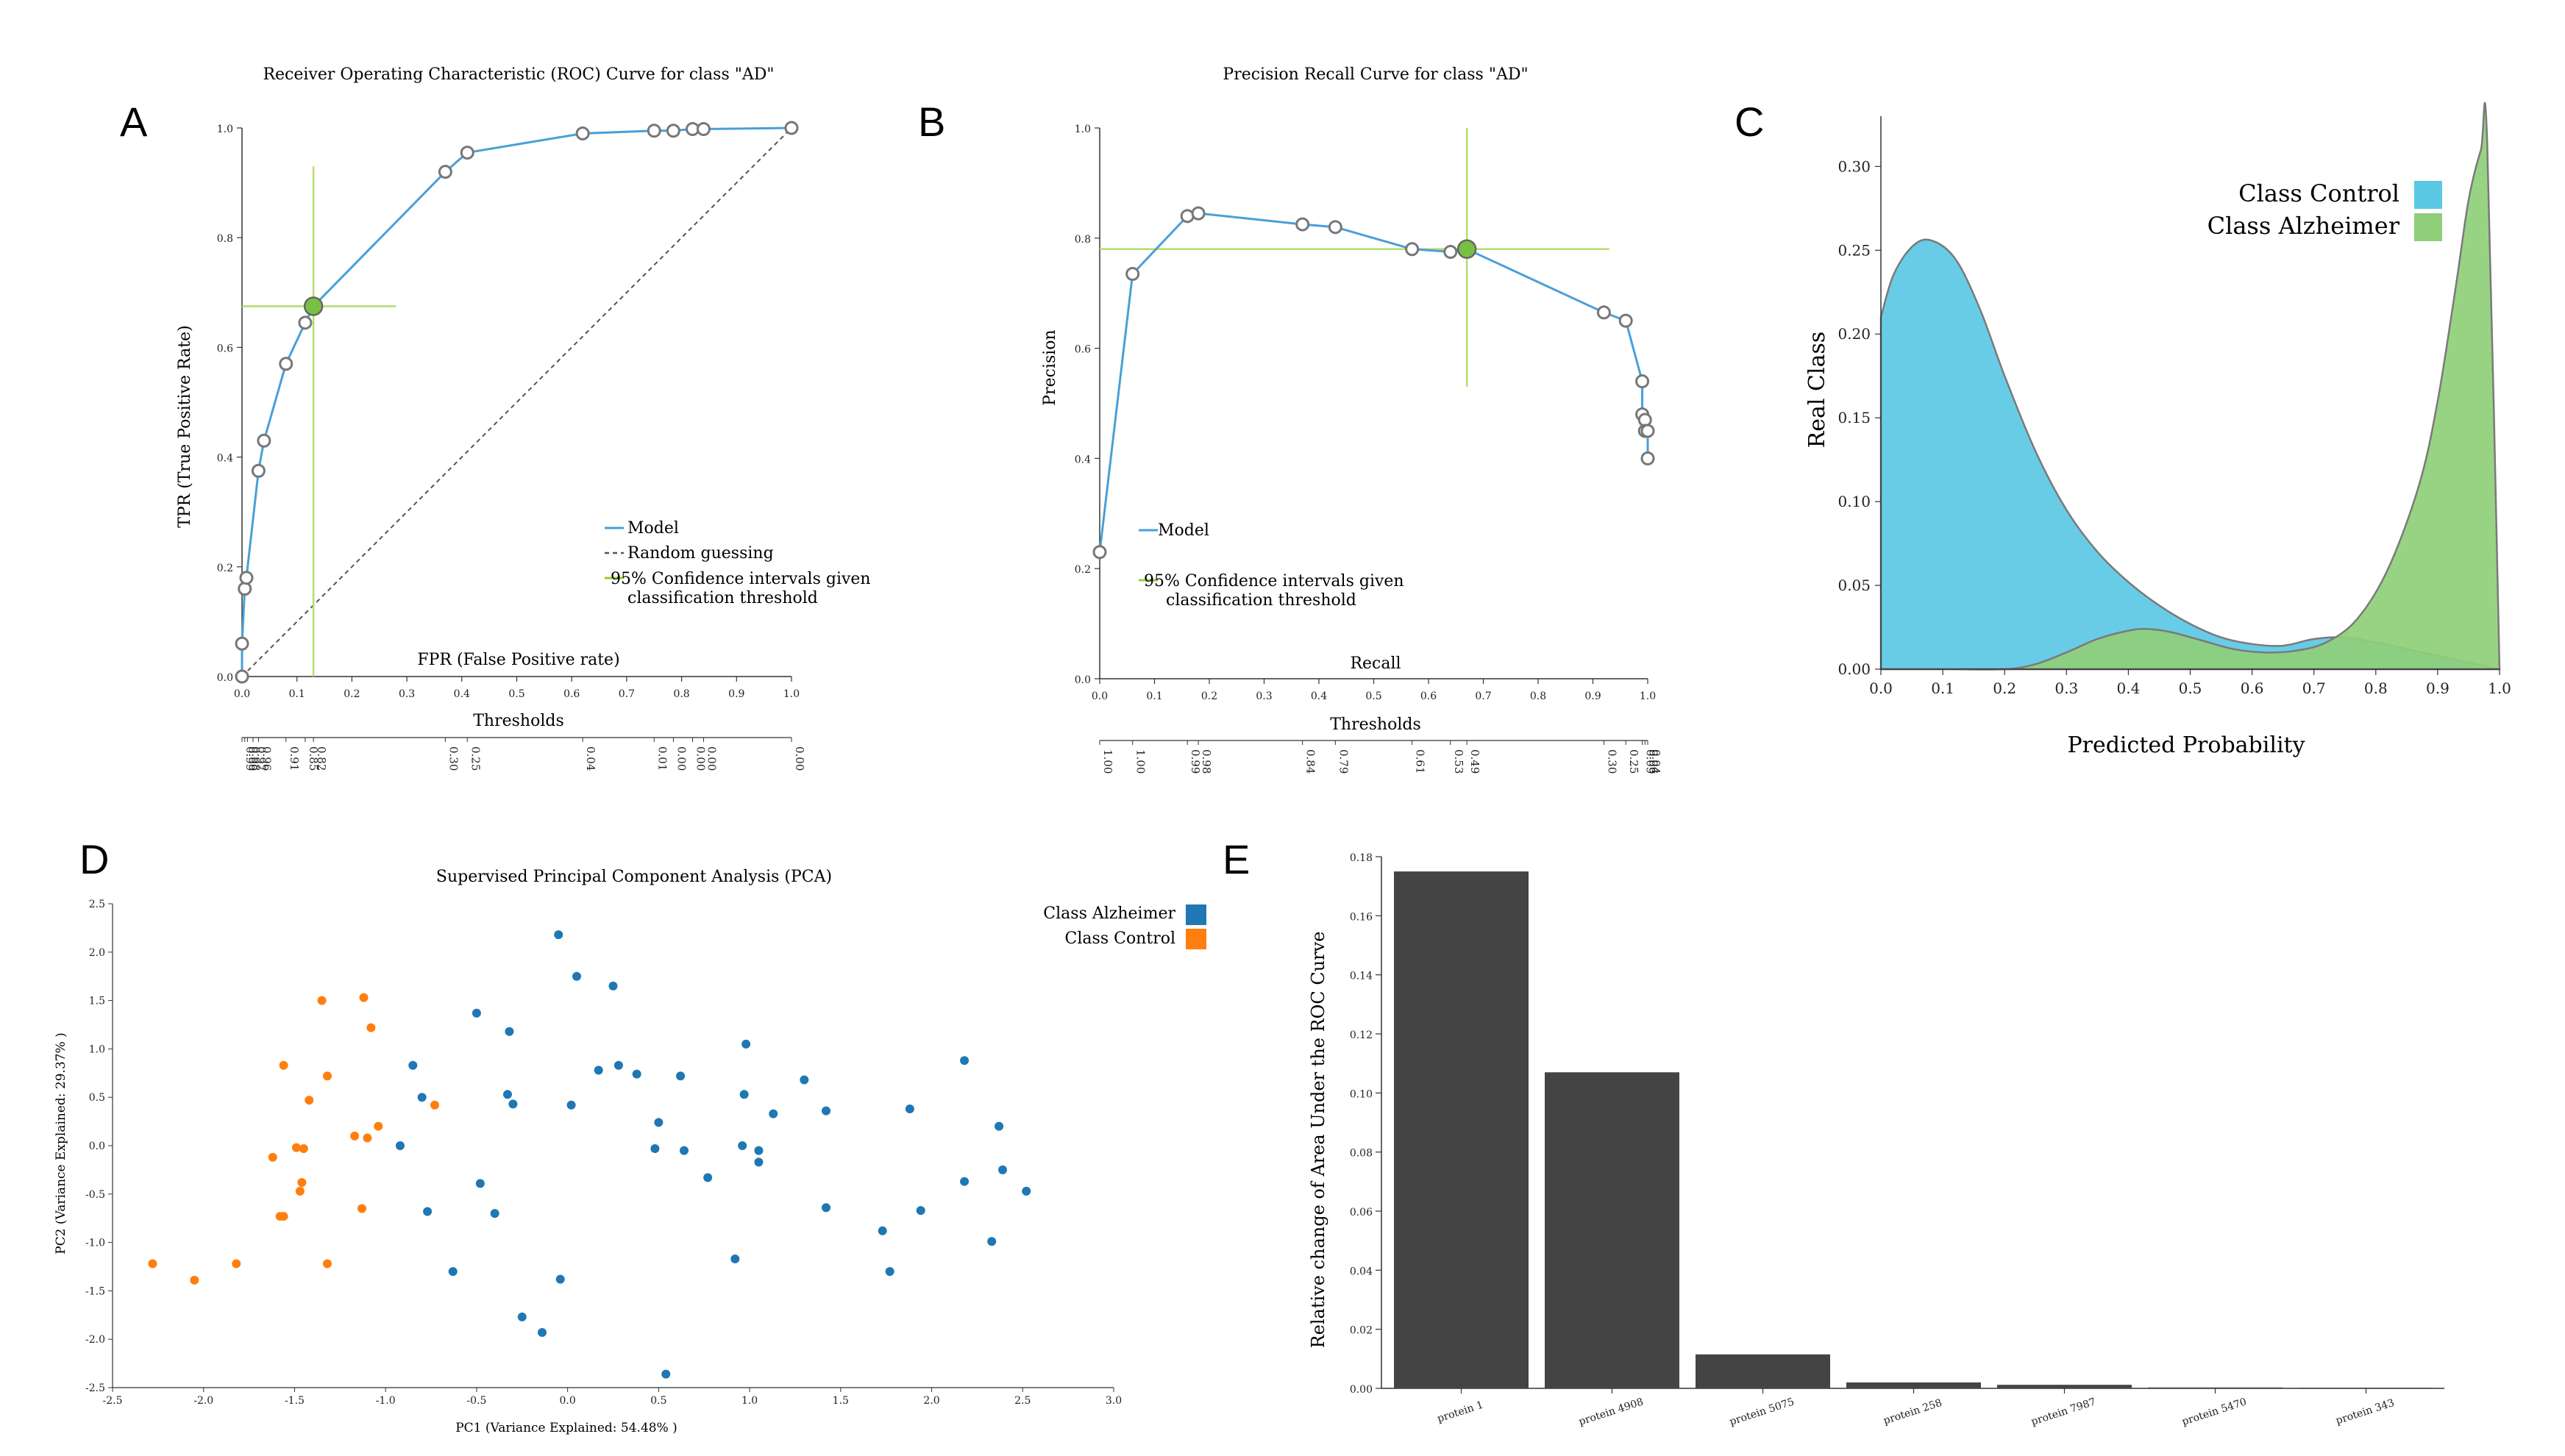 The width and height of the screenshot is (2565, 1456). Describe the element at coordinates (1361, 976) in the screenshot. I see `y-tick-label: 0.14` at that location.